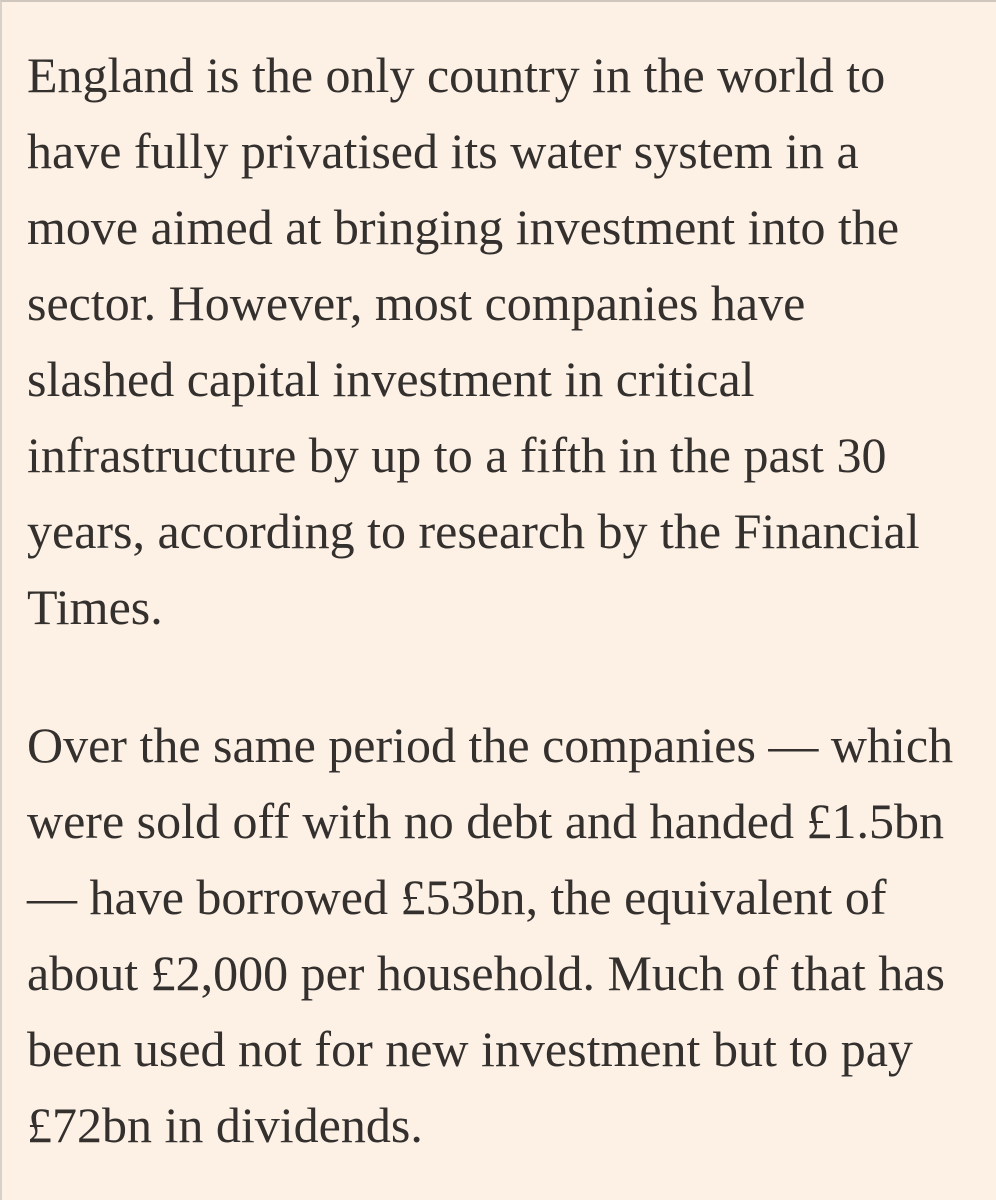  I want to click on text-line: sector. However, most companies have, so click(416, 303).